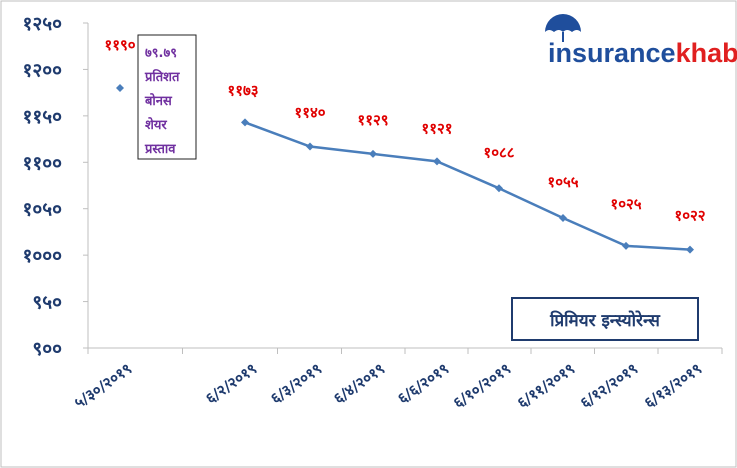 This screenshot has height=468, width=737. What do you see at coordinates (47, 303) in the screenshot?
I see `y-tick-label: ९५०` at bounding box center [47, 303].